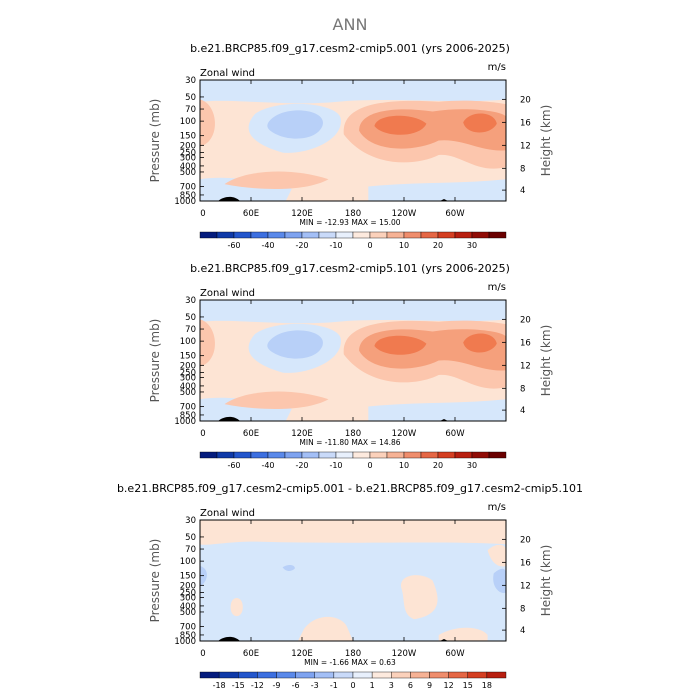  What do you see at coordinates (522, 169) in the screenshot?
I see `y2-tick-label: 8` at bounding box center [522, 169].